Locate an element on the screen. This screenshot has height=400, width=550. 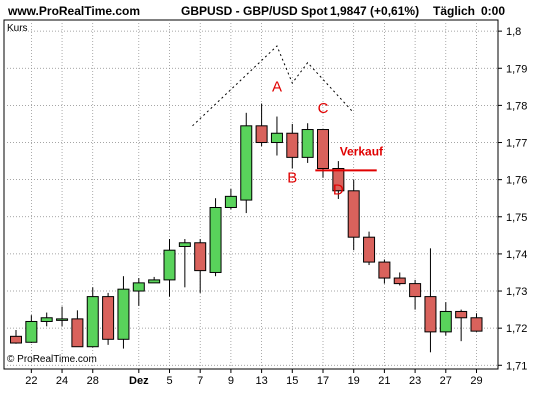
point-label-b: B is located at coordinates (292, 178).